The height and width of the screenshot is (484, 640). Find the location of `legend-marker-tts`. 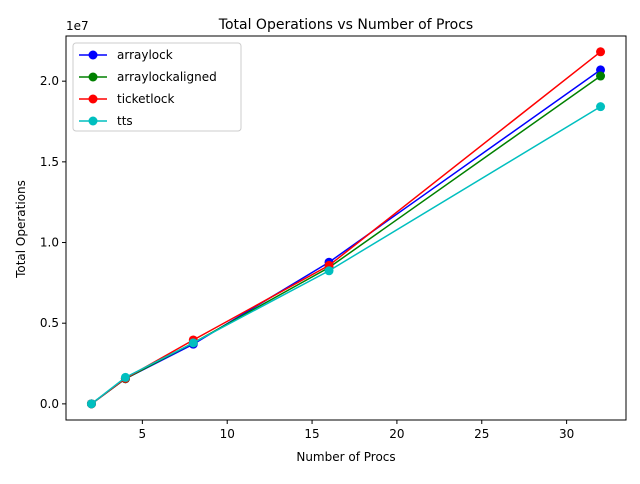

legend-marker-tts is located at coordinates (93, 121).